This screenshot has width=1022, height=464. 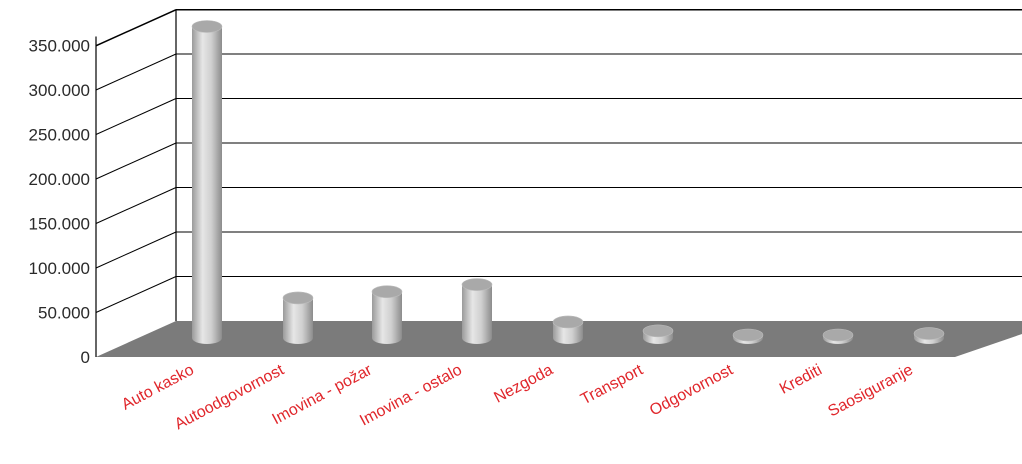 I want to click on y-tick-label: 200.000, so click(x=59, y=179).